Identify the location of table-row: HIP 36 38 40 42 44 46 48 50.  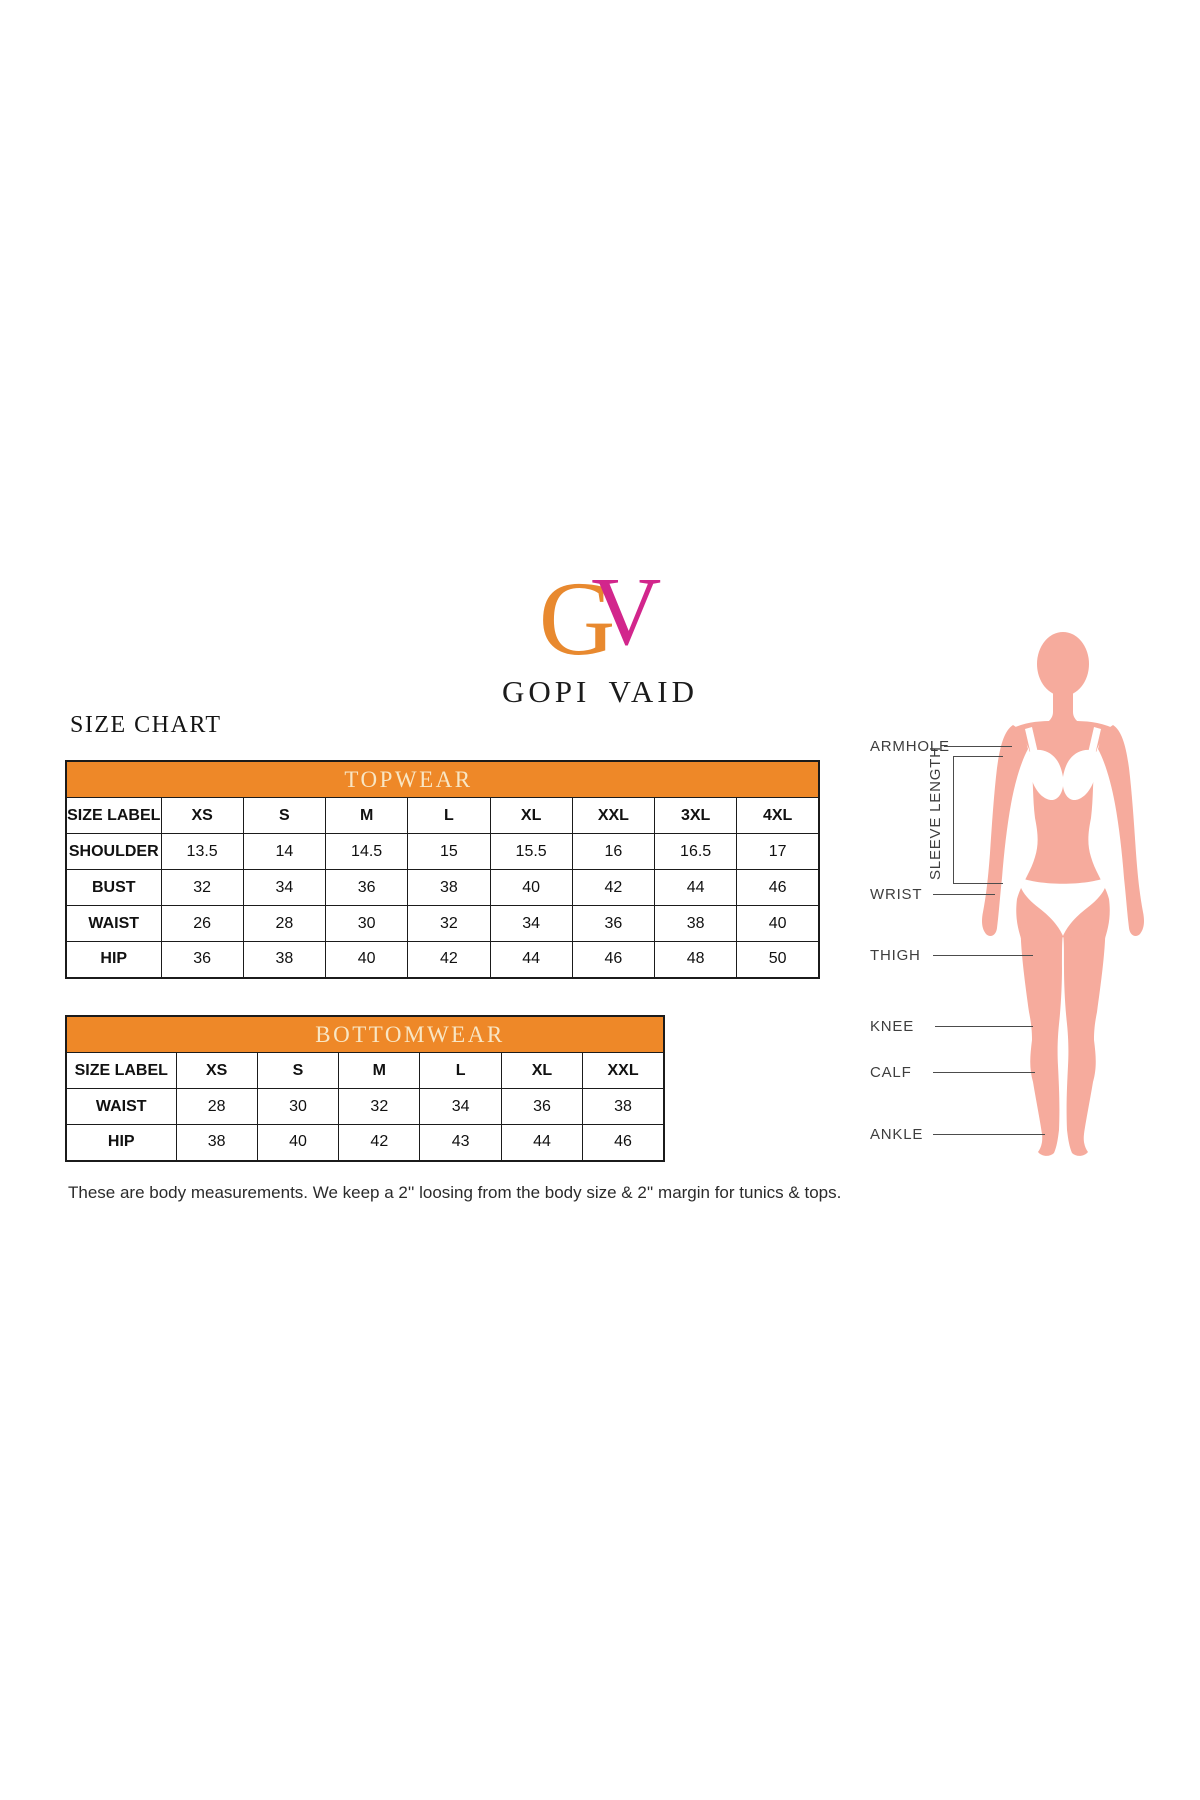
(442, 959).